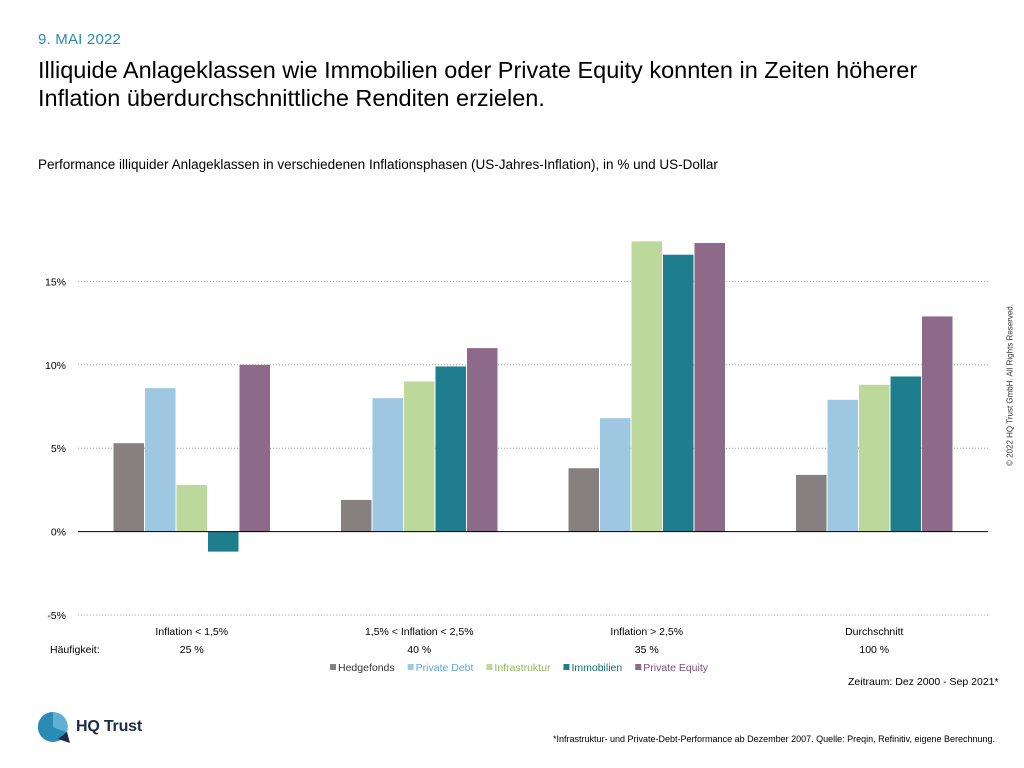 Image resolution: width=1024 pixels, height=768 pixels. What do you see at coordinates (676, 668) in the screenshot?
I see `legend-label: Private Equity` at bounding box center [676, 668].